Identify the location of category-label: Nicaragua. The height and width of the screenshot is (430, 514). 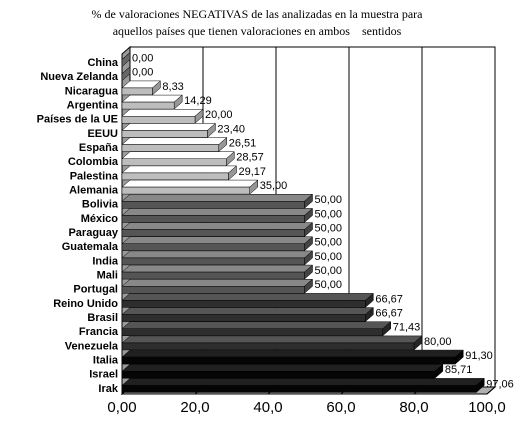
(92, 91).